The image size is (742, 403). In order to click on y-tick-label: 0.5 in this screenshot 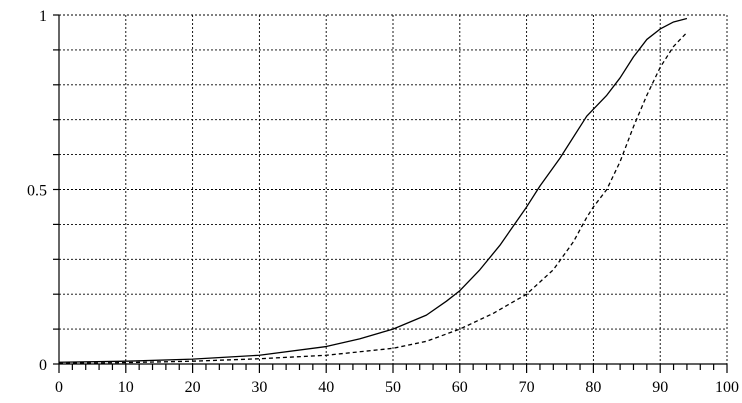, I will do `click(37, 191)`.